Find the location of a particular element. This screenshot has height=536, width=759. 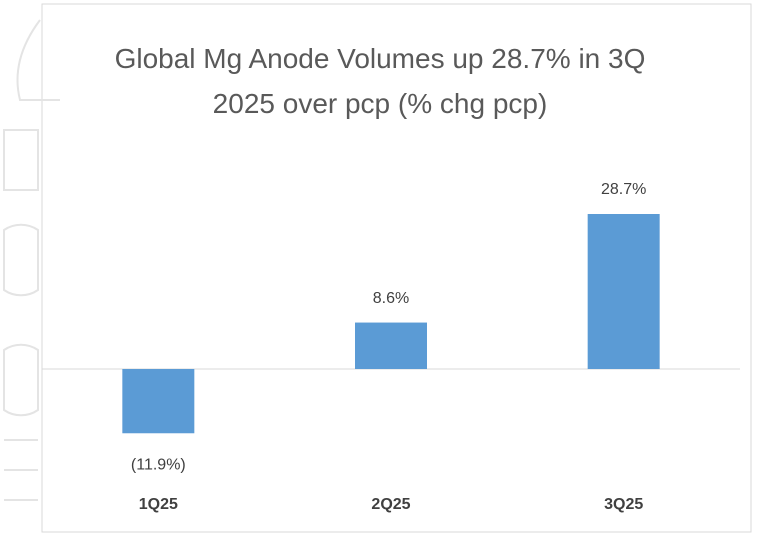

data-label: (11.9%) is located at coordinates (158, 464).